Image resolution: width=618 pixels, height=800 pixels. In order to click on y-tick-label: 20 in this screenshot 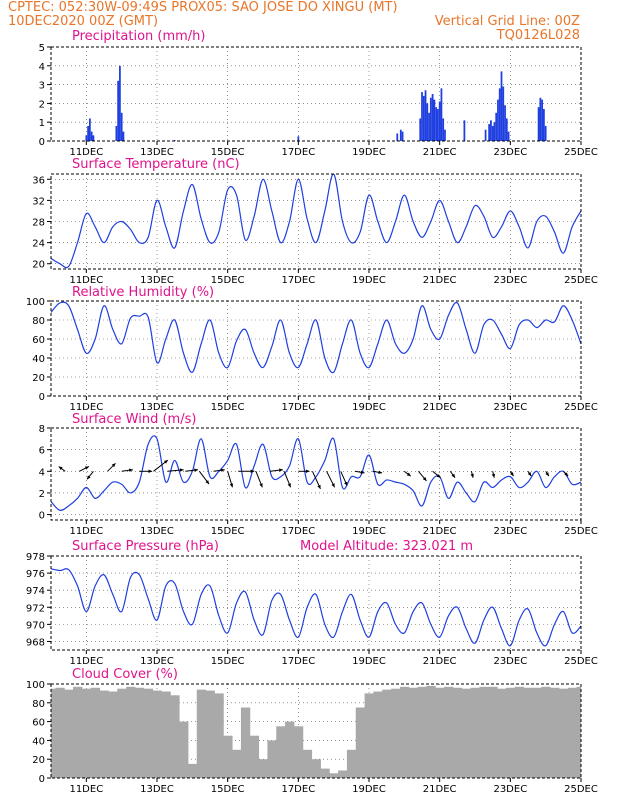, I will do `click(38, 760)`.